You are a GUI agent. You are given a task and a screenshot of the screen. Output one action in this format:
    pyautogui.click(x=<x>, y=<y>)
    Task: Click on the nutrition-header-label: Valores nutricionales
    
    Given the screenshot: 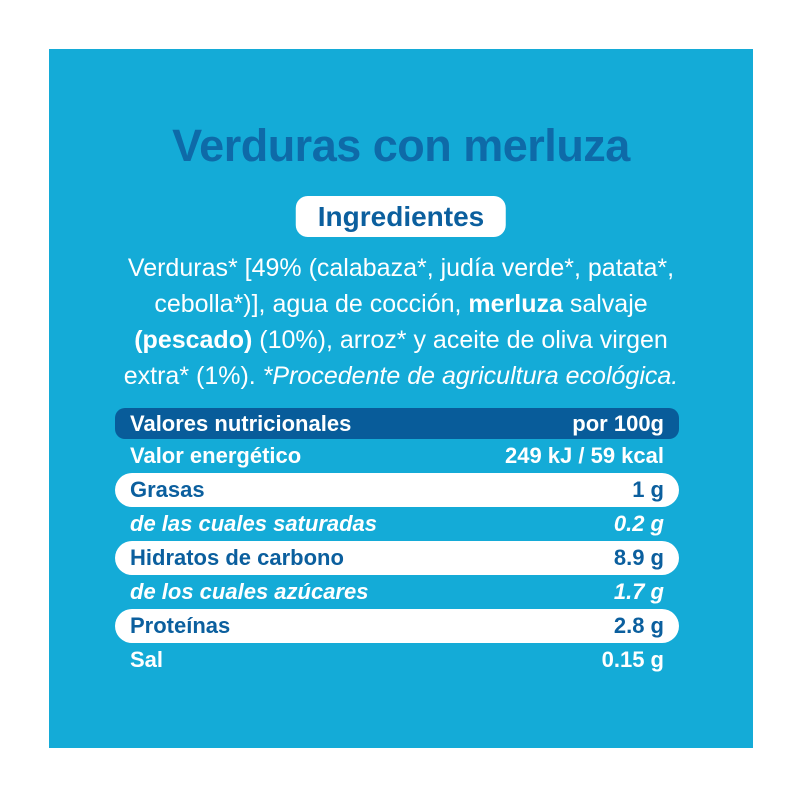 What is the action you would take?
    pyautogui.click(x=241, y=423)
    